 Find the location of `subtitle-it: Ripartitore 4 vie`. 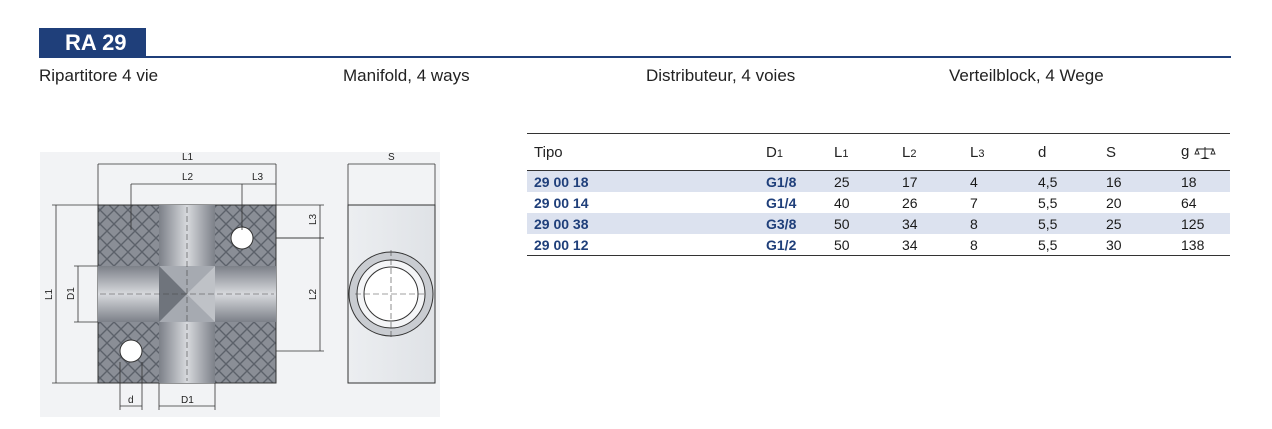

subtitle-it: Ripartitore 4 vie is located at coordinates (99, 75).